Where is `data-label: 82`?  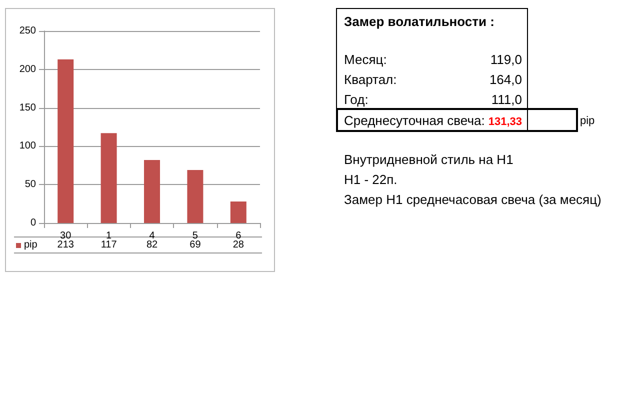 data-label: 82 is located at coordinates (152, 245).